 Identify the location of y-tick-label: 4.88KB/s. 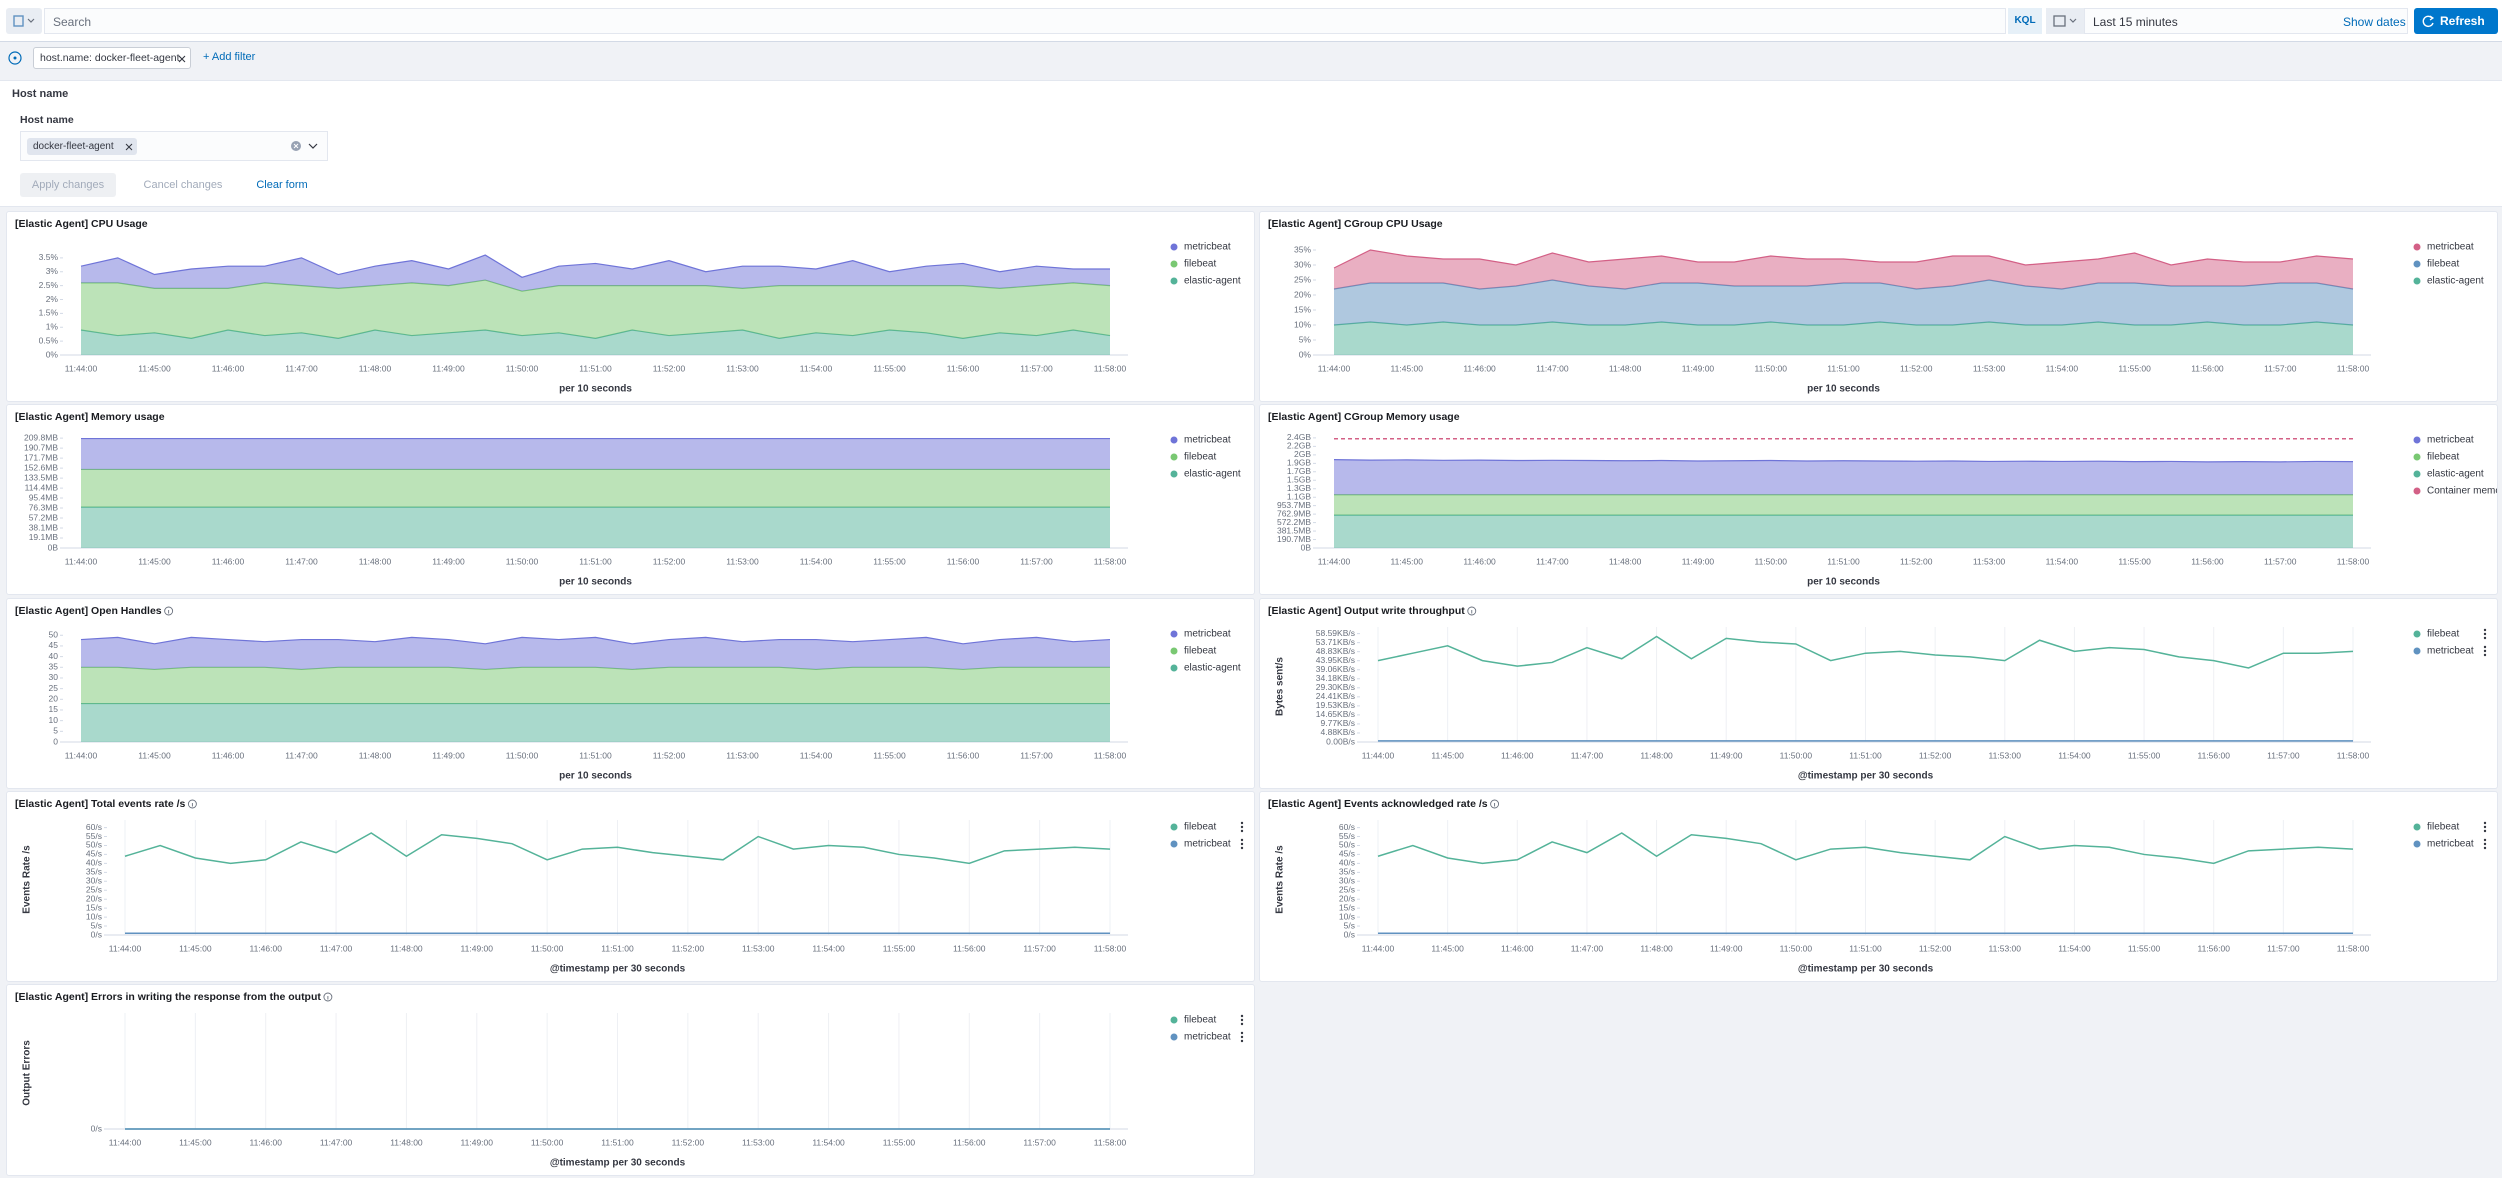
(1338, 732).